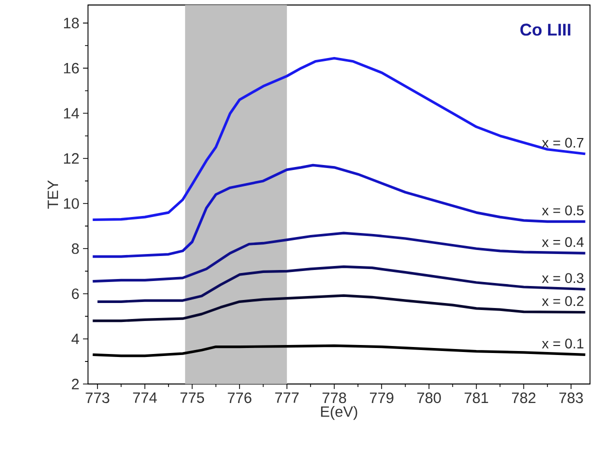 This screenshot has height=454, width=594. Describe the element at coordinates (71, 203) in the screenshot. I see `y-tick-label: 10` at that location.